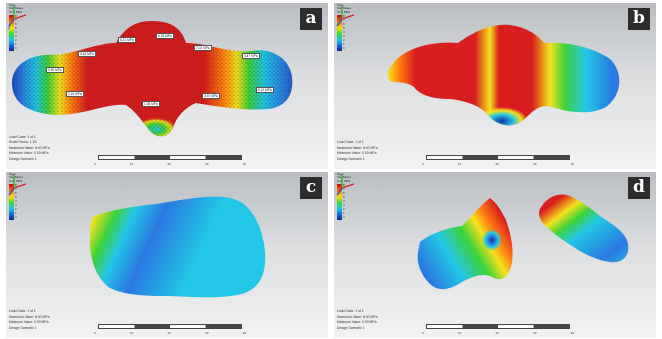 This screenshot has height=339, width=662. I want to click on annotation: 2.15 MPa, so click(75, 94).